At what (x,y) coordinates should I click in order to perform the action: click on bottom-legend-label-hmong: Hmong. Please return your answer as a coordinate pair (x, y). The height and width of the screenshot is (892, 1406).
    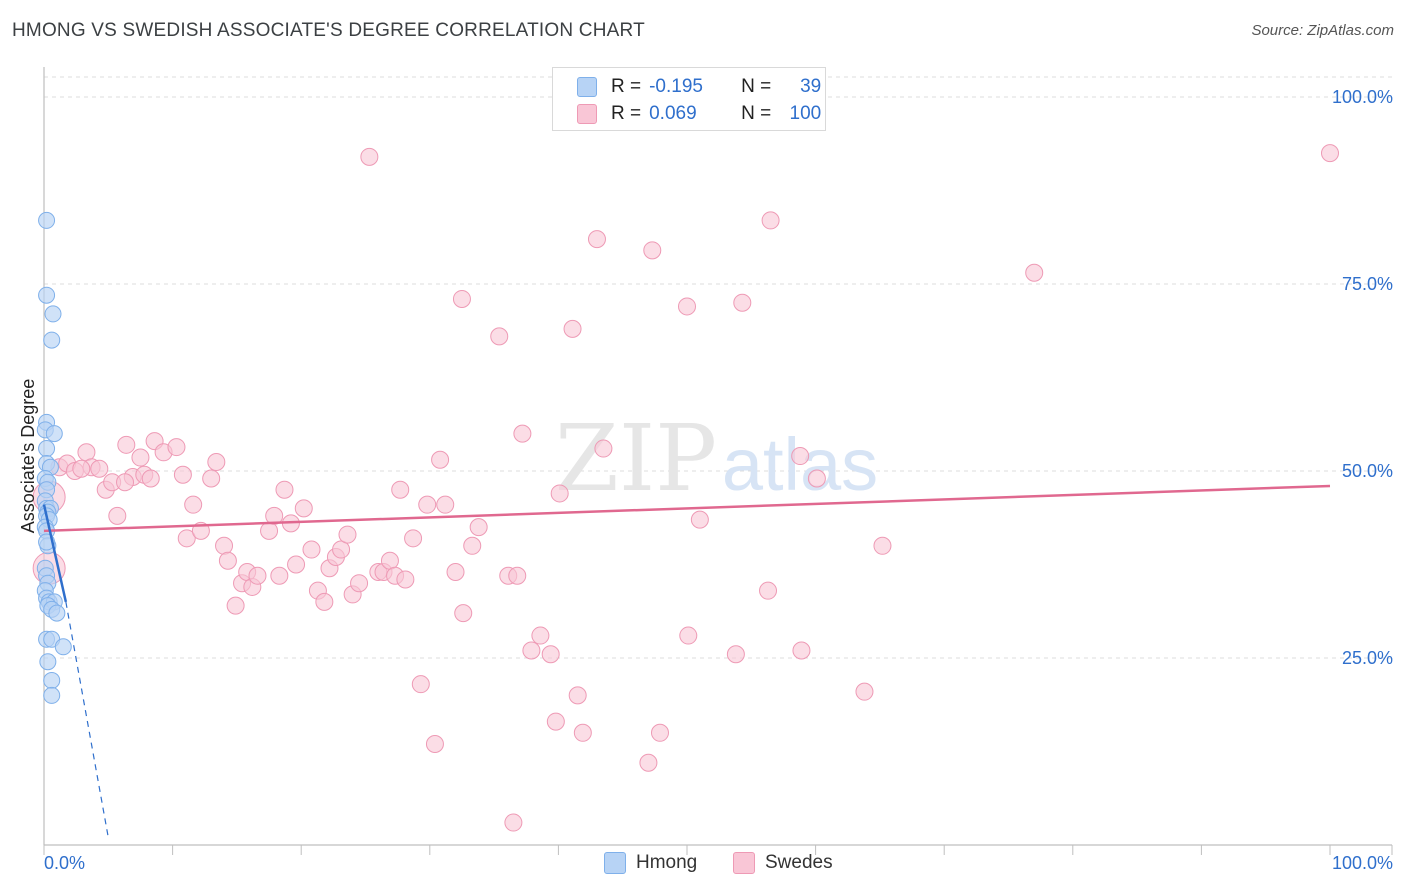
    Looking at the image, I should click on (667, 862).